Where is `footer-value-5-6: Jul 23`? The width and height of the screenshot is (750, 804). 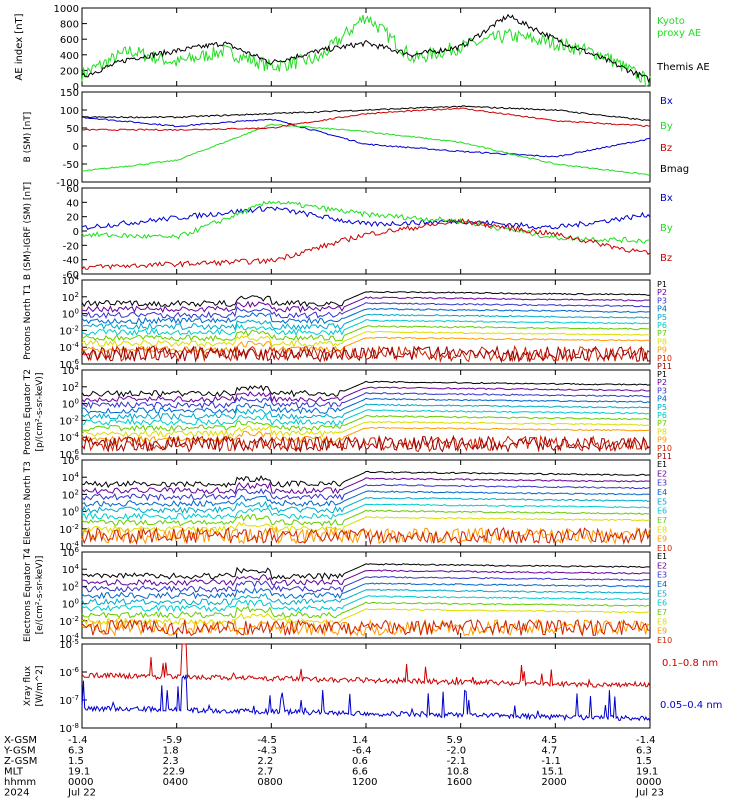 footer-value-5-6: Jul 23 is located at coordinates (649, 793).